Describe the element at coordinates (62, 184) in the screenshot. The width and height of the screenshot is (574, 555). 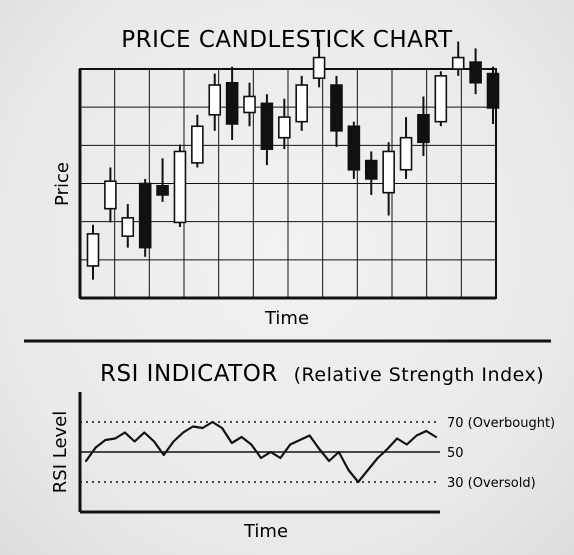
I see `candlestick-y-axis-label: Price` at that location.